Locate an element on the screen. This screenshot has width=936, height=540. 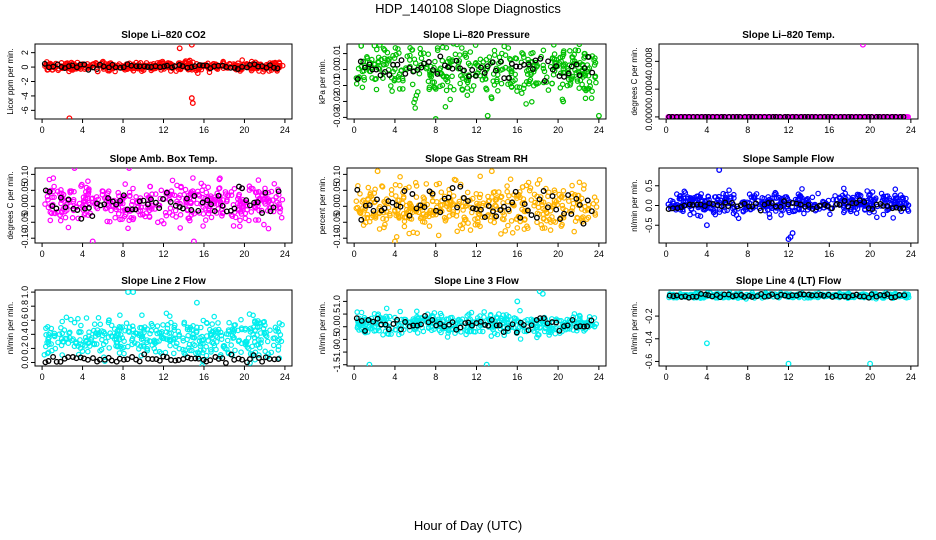
y-tick-label: 0.0 is located at coordinates (649, 205).